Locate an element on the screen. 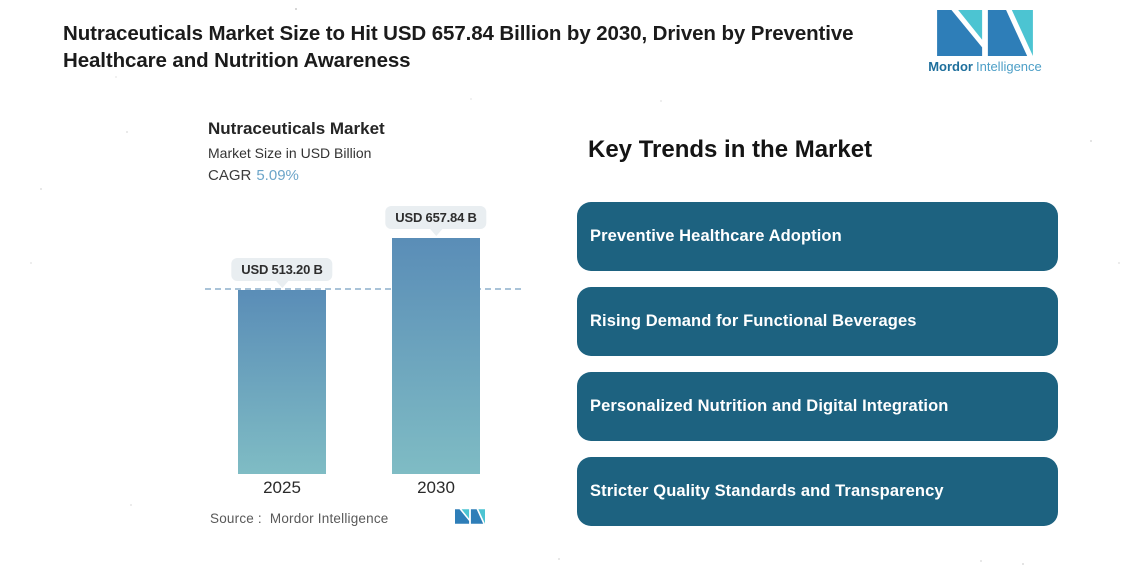  bar-group-2025: USD 513.20 B 2025 is located at coordinates (282, 285).